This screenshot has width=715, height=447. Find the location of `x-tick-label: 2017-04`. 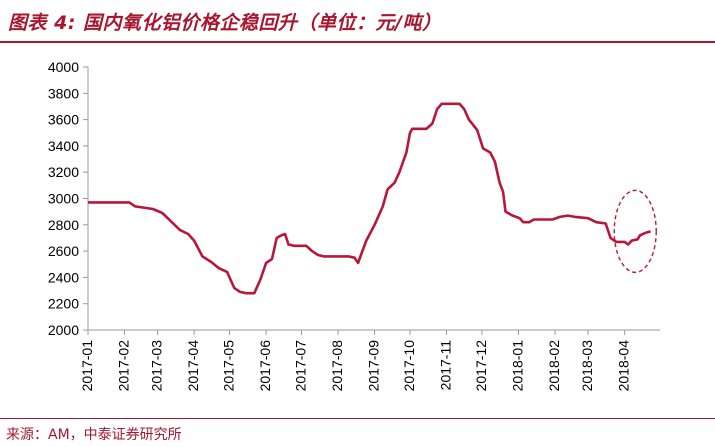

x-tick-label: 2017-04 is located at coordinates (193, 366).